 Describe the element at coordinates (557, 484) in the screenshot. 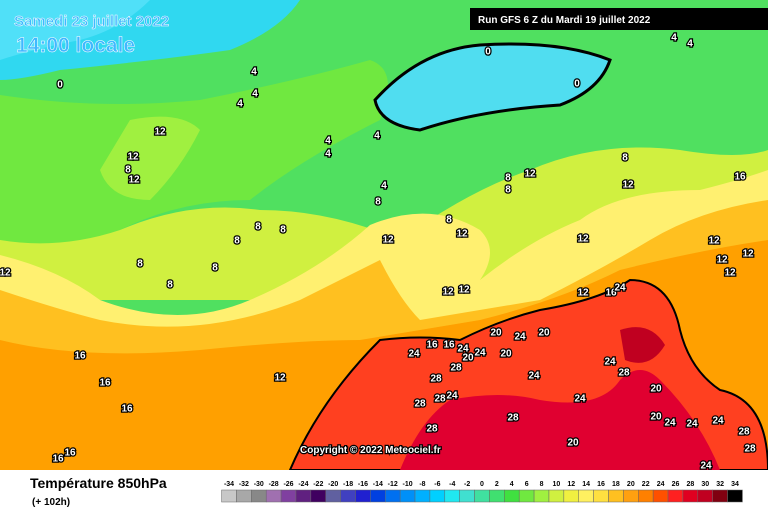

I see `scale-label: 10` at that location.